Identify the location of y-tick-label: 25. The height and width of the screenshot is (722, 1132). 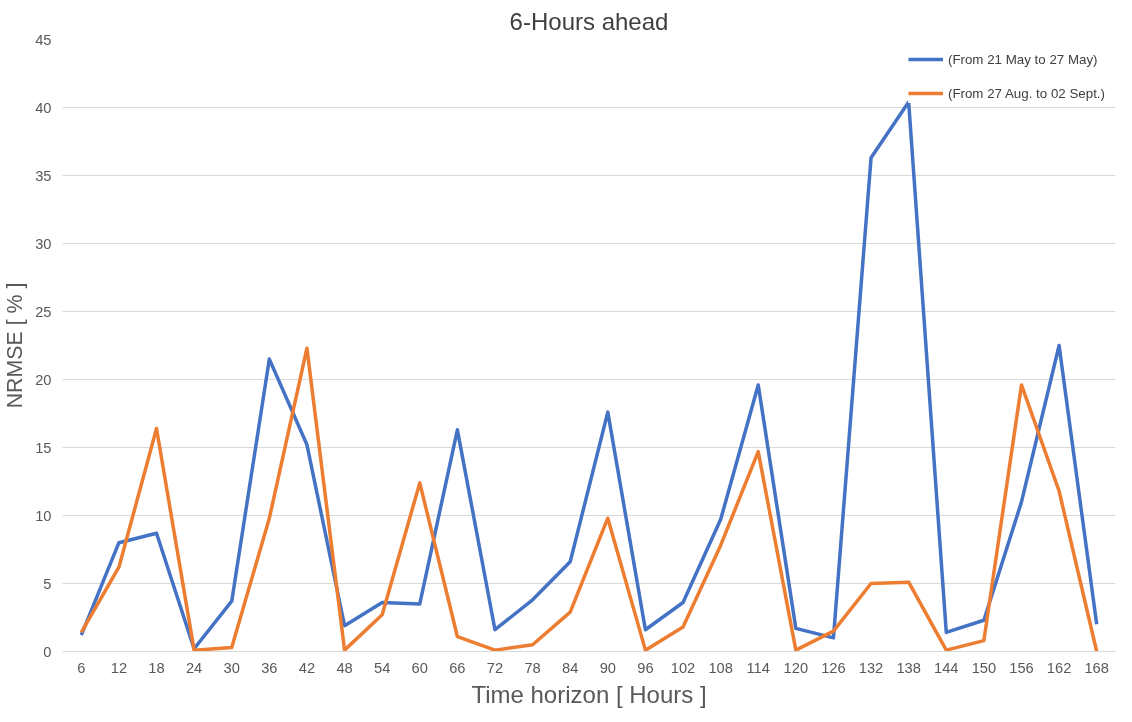
(43, 311).